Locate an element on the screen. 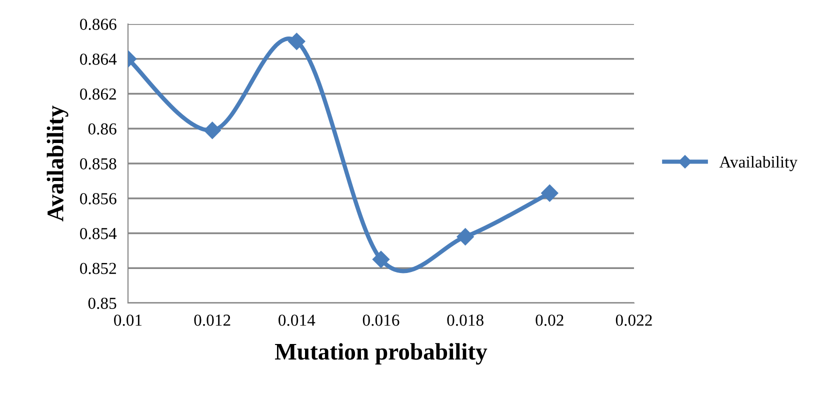 Image resolution: width=828 pixels, height=404 pixels. y-tick-label: 0.856 is located at coordinates (98, 198).